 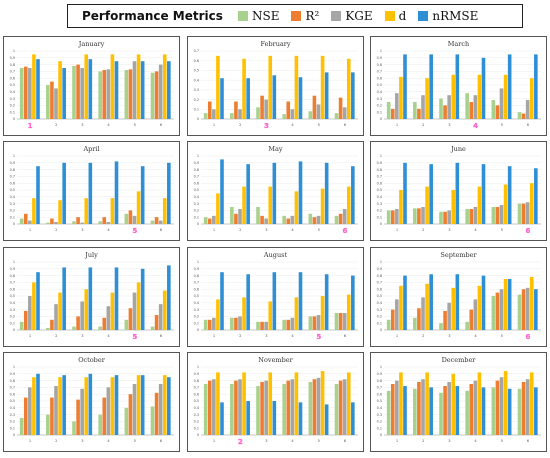 What do you see at coordinates (275, 44) in the screenshot?
I see `chart-title: February` at bounding box center [275, 44].